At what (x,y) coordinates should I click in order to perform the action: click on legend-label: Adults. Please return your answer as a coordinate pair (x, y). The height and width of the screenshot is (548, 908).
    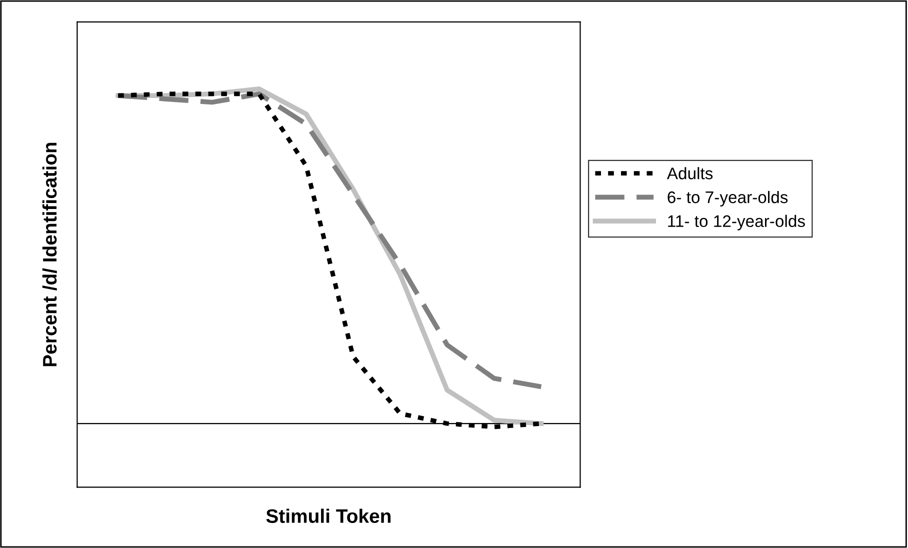
    Looking at the image, I should click on (689, 173).